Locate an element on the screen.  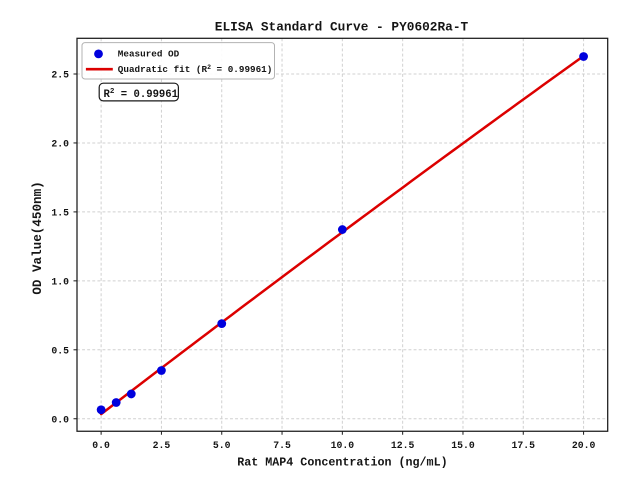
svg-text: 20.0 is located at coordinates (584, 445).